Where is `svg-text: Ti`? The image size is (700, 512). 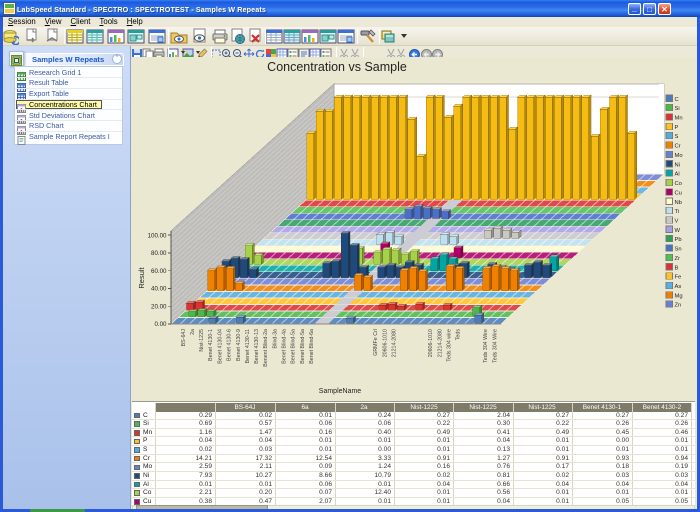 svg-text: Ti is located at coordinates (677, 212).